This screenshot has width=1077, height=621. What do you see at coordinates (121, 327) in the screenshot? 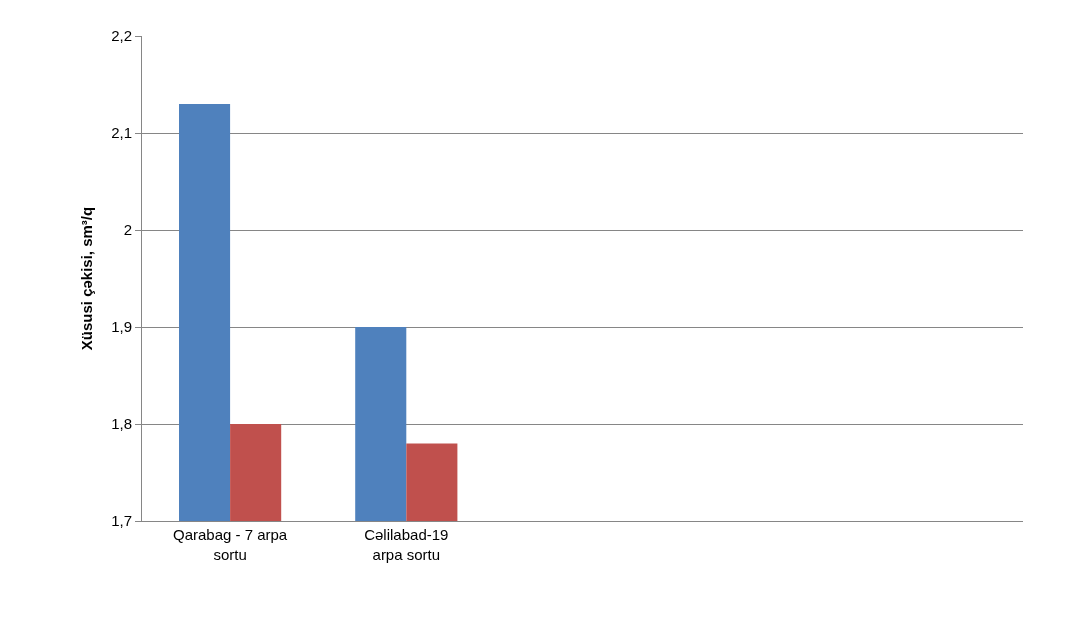
I see `y-tick-label: 1,9` at bounding box center [121, 327].